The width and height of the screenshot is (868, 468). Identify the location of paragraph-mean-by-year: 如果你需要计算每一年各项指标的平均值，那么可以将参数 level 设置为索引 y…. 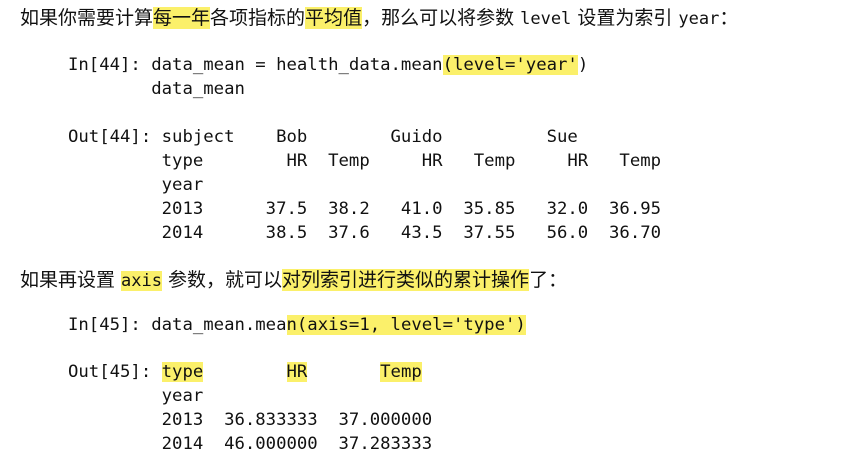
(379, 18).